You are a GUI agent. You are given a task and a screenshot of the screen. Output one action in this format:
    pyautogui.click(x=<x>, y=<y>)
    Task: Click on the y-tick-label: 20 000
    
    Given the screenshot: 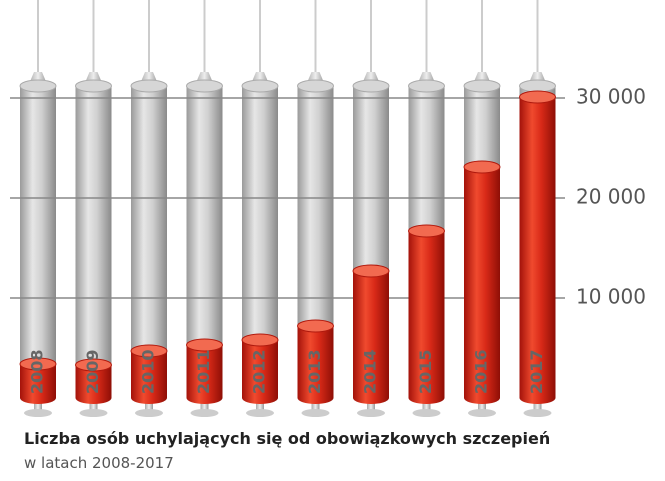 What is the action you would take?
    pyautogui.click(x=611, y=197)
    